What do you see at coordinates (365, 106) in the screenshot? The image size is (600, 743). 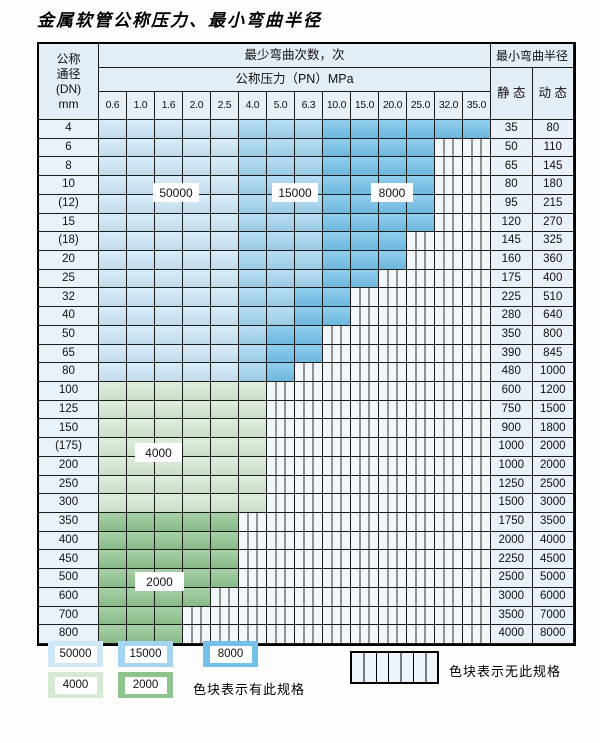 I see `pressure-col-header-15.0: 15.0` at bounding box center [365, 106].